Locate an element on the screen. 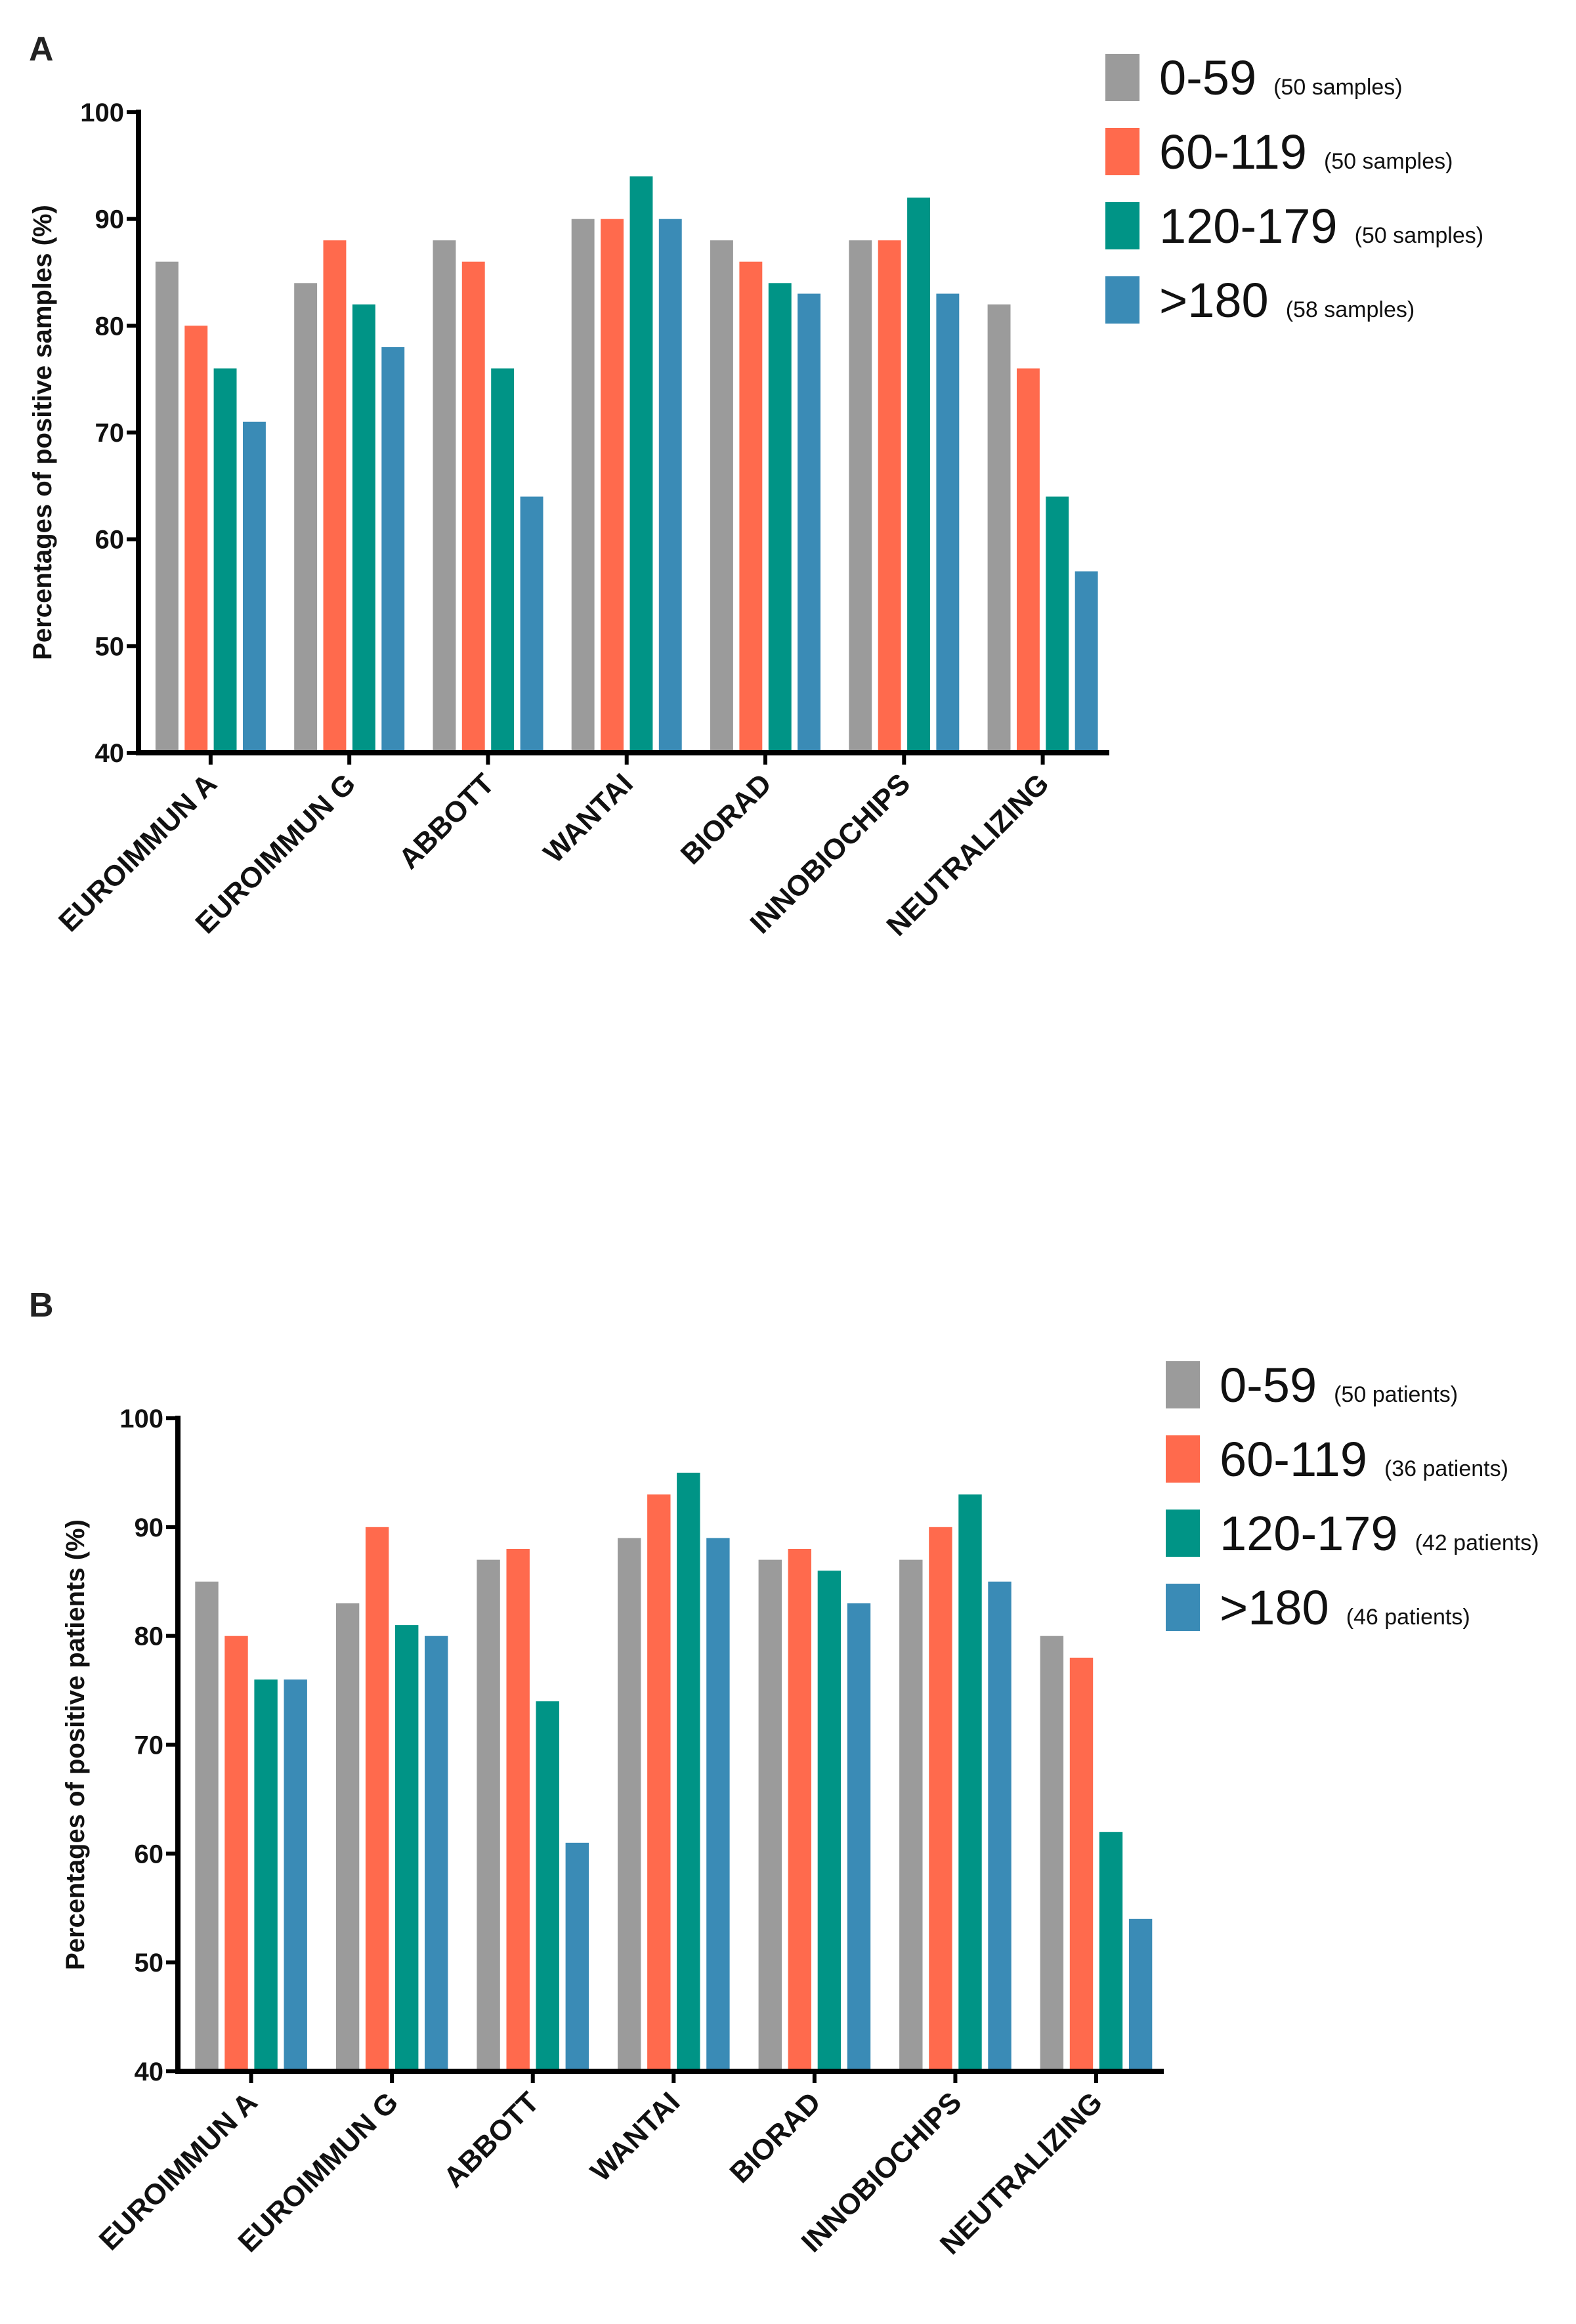  y-axis-title-a: Percentages of positive samples (%) is located at coordinates (42, 432).